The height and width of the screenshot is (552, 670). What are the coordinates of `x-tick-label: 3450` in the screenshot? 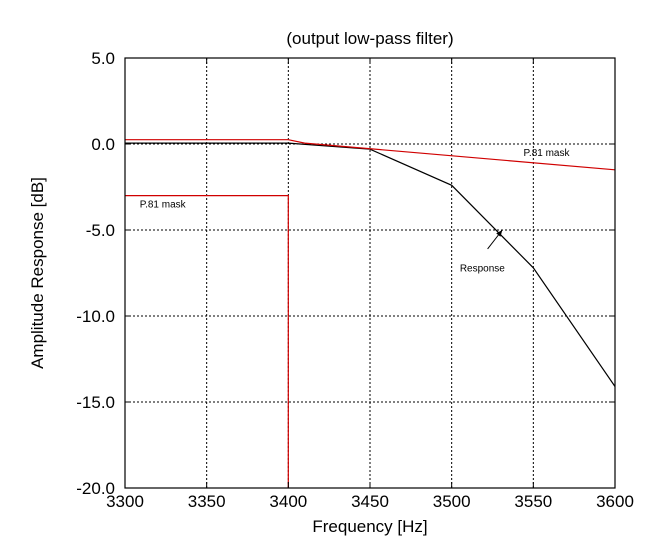 It's located at (370, 501).